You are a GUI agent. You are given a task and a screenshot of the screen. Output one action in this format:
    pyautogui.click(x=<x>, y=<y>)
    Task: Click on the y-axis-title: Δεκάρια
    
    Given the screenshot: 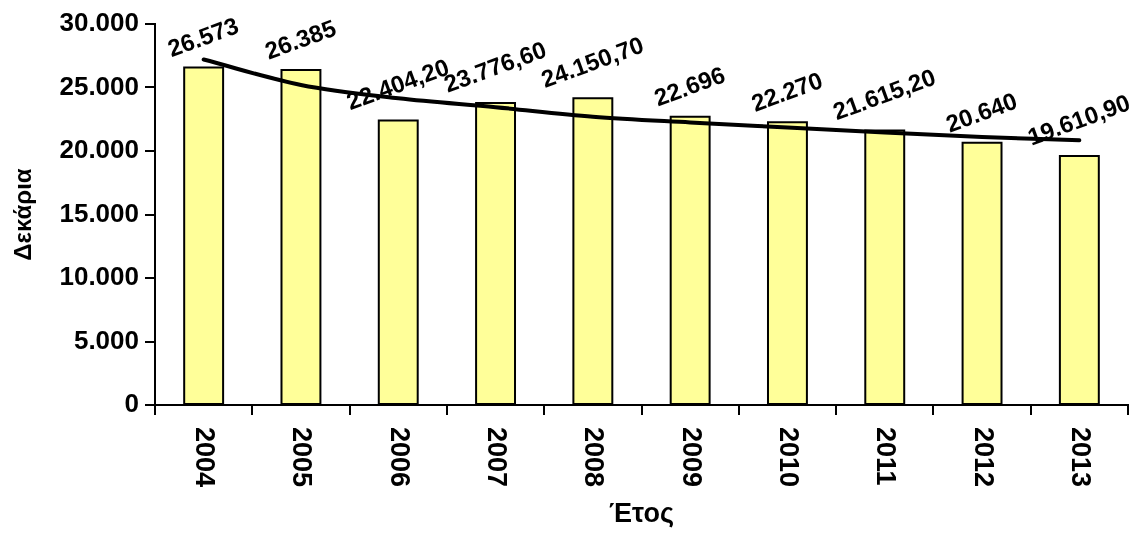 What is the action you would take?
    pyautogui.click(x=23, y=214)
    